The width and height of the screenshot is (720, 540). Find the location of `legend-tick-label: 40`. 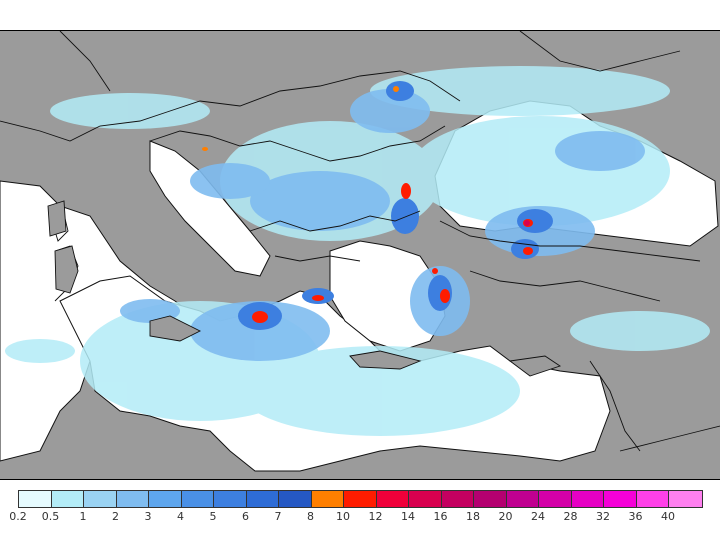

legend-tick-label: 40 is located at coordinates (668, 516).